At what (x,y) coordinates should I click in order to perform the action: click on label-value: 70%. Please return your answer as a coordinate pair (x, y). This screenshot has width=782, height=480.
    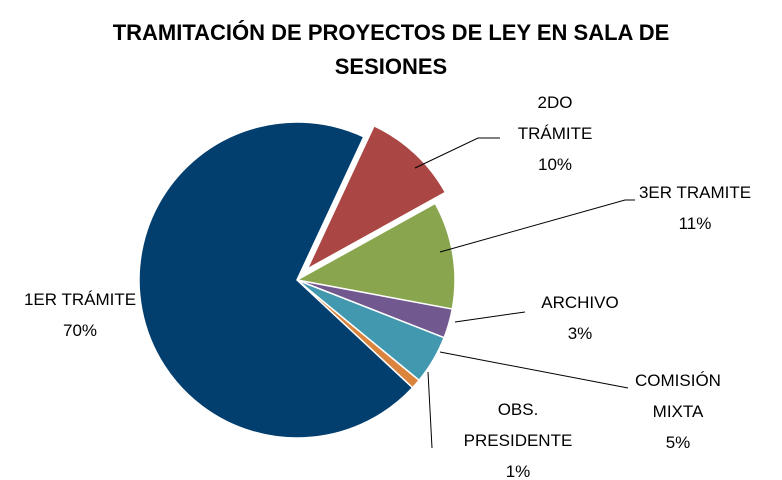
    Looking at the image, I should click on (80, 330).